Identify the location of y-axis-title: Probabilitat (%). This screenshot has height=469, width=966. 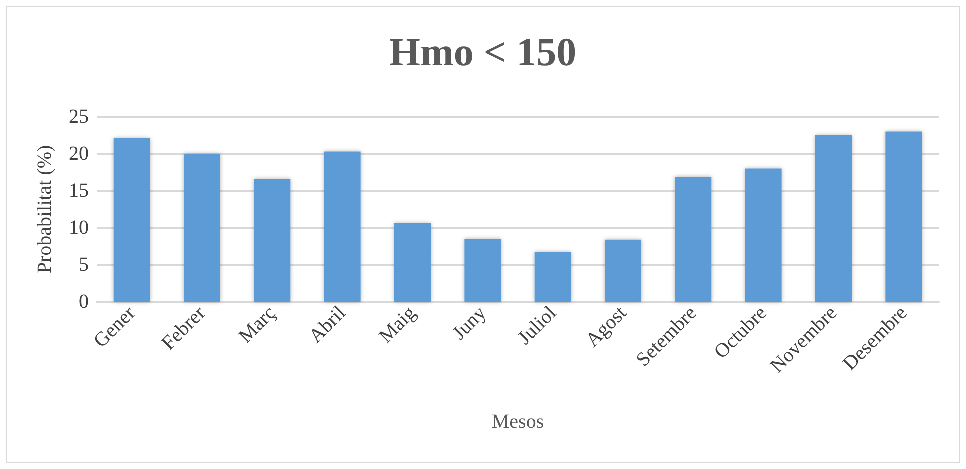
(45, 209).